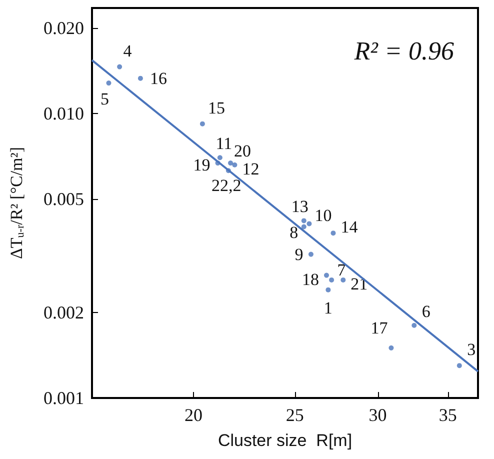  I want to click on annotation: 14, so click(349, 227).